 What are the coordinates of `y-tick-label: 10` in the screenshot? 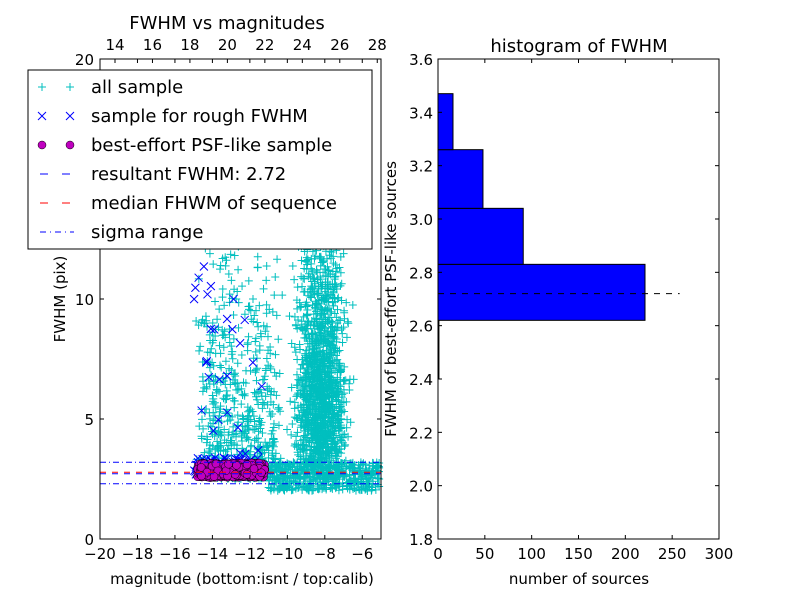 It's located at (84, 300).